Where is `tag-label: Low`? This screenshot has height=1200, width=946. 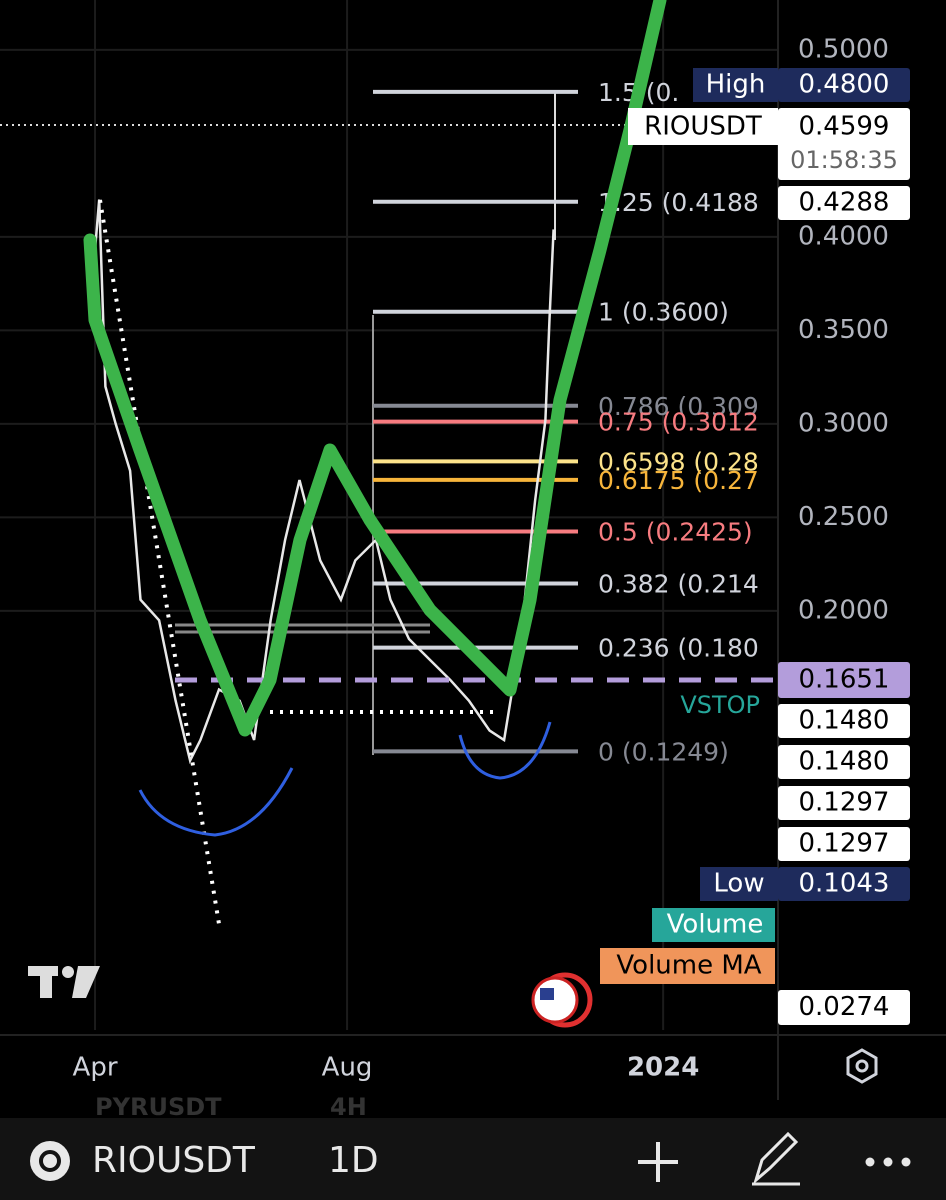
tag-label: Low is located at coordinates (738, 884).